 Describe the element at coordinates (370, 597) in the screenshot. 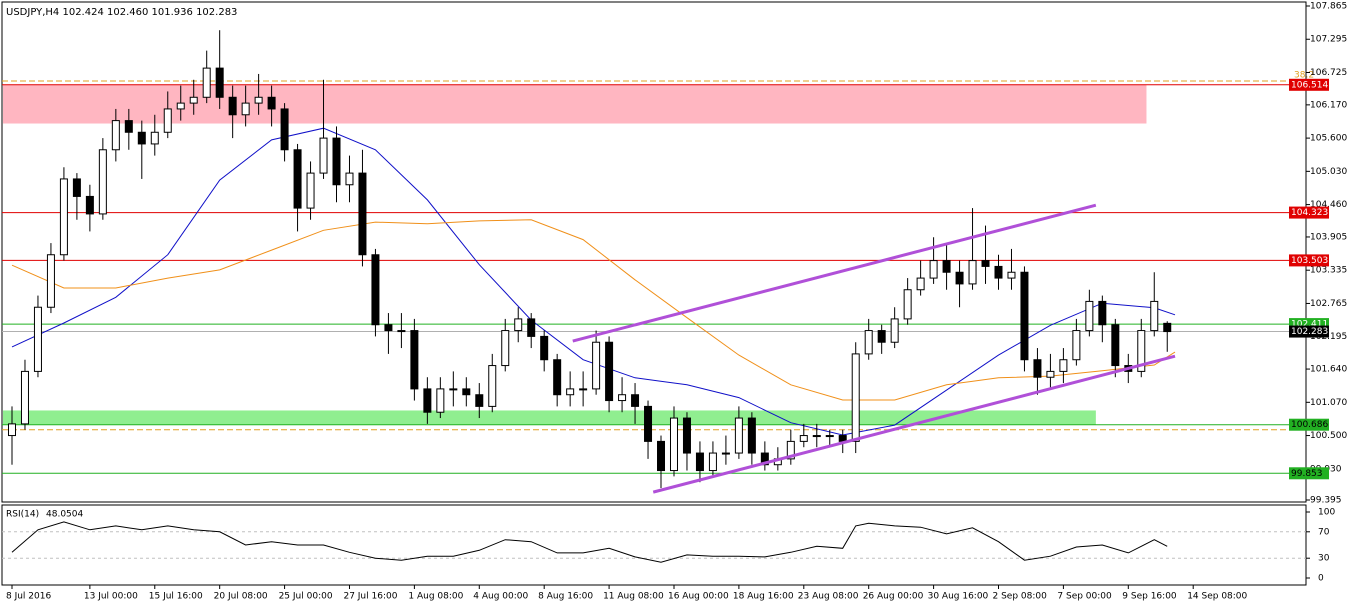

I see `x-tick-label: 27 Jul 16:00` at that location.